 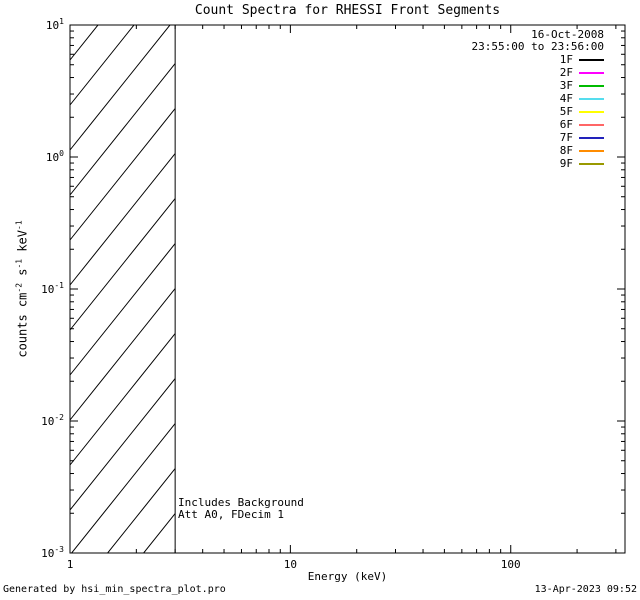 What do you see at coordinates (52, 288) in the screenshot?
I see `y-tick-label: 10⁻¹` at bounding box center [52, 288].